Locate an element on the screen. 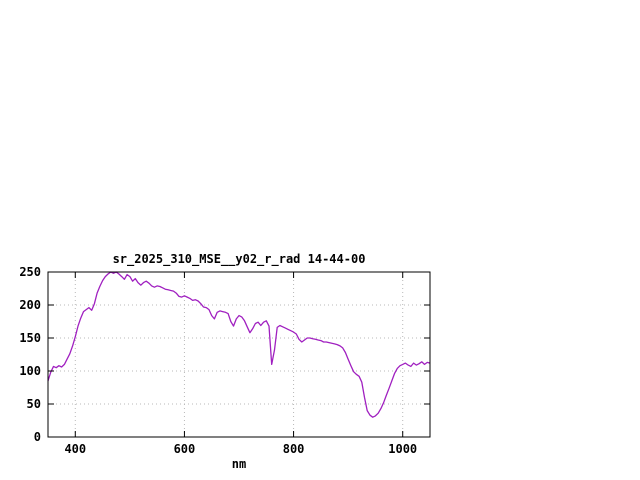 Image resolution: width=640 pixels, height=480 pixels. x-tick-label: 1000 is located at coordinates (402, 449).